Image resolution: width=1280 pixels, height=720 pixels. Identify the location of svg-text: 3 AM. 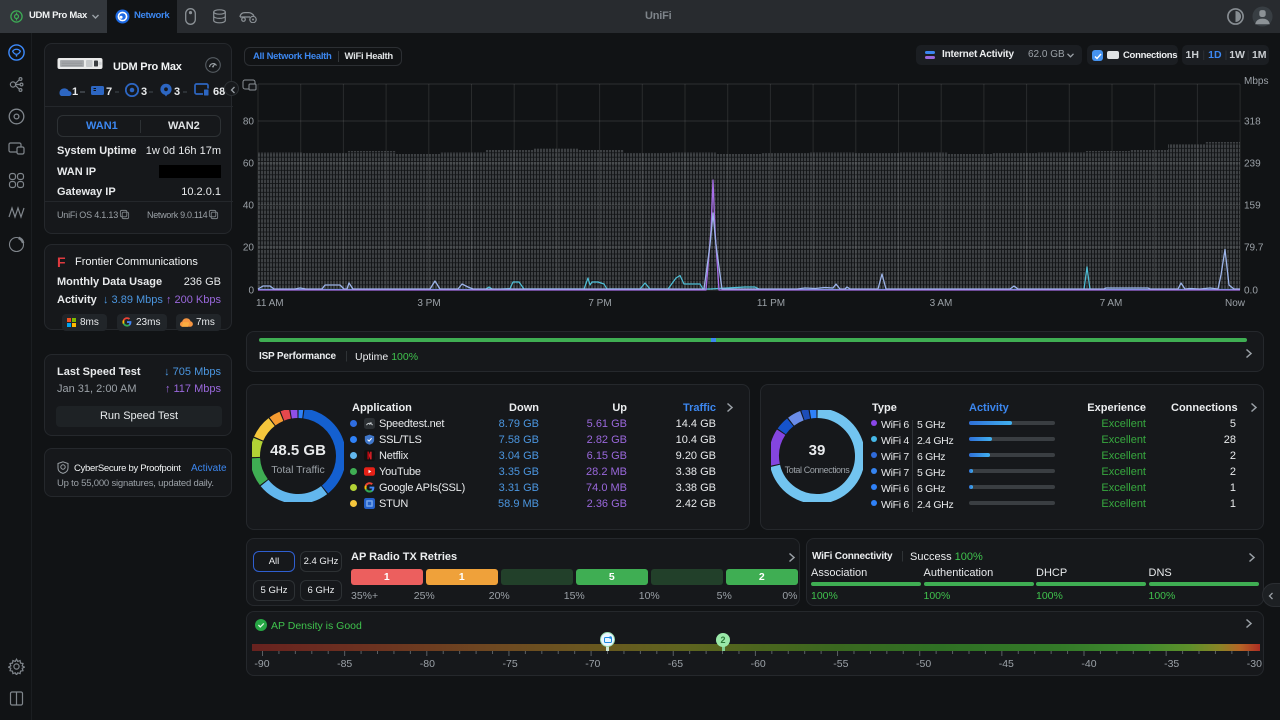
(941, 303).